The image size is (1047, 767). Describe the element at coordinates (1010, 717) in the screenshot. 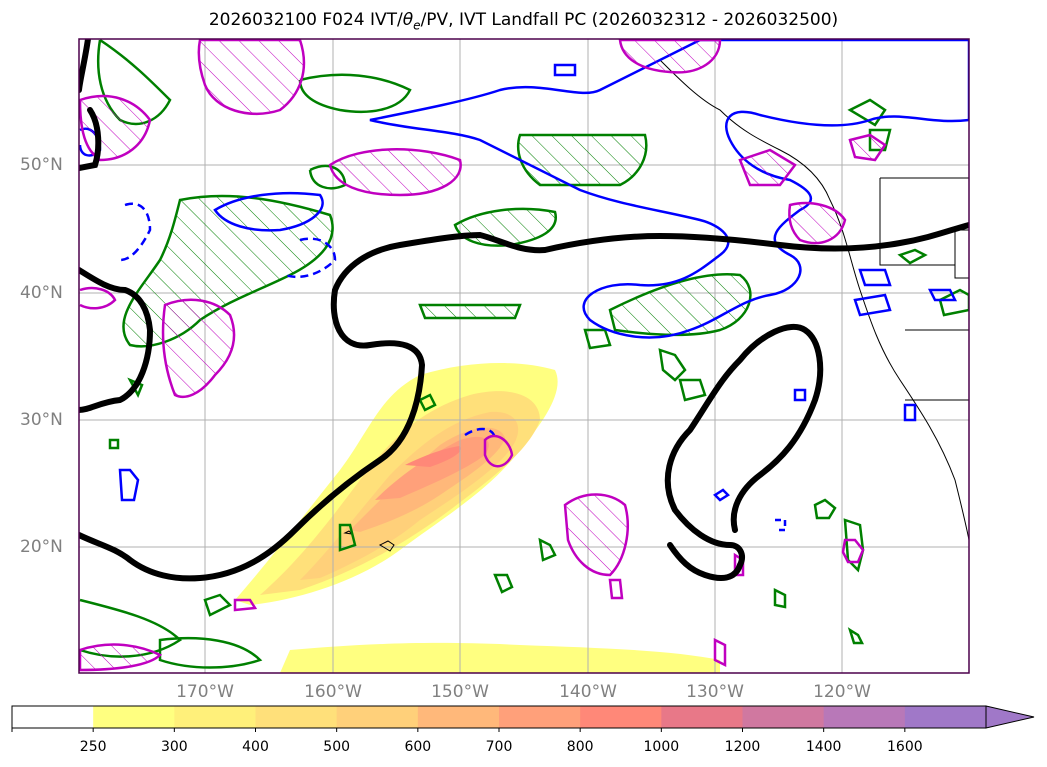

I see `colorbar-extend-arrow` at that location.